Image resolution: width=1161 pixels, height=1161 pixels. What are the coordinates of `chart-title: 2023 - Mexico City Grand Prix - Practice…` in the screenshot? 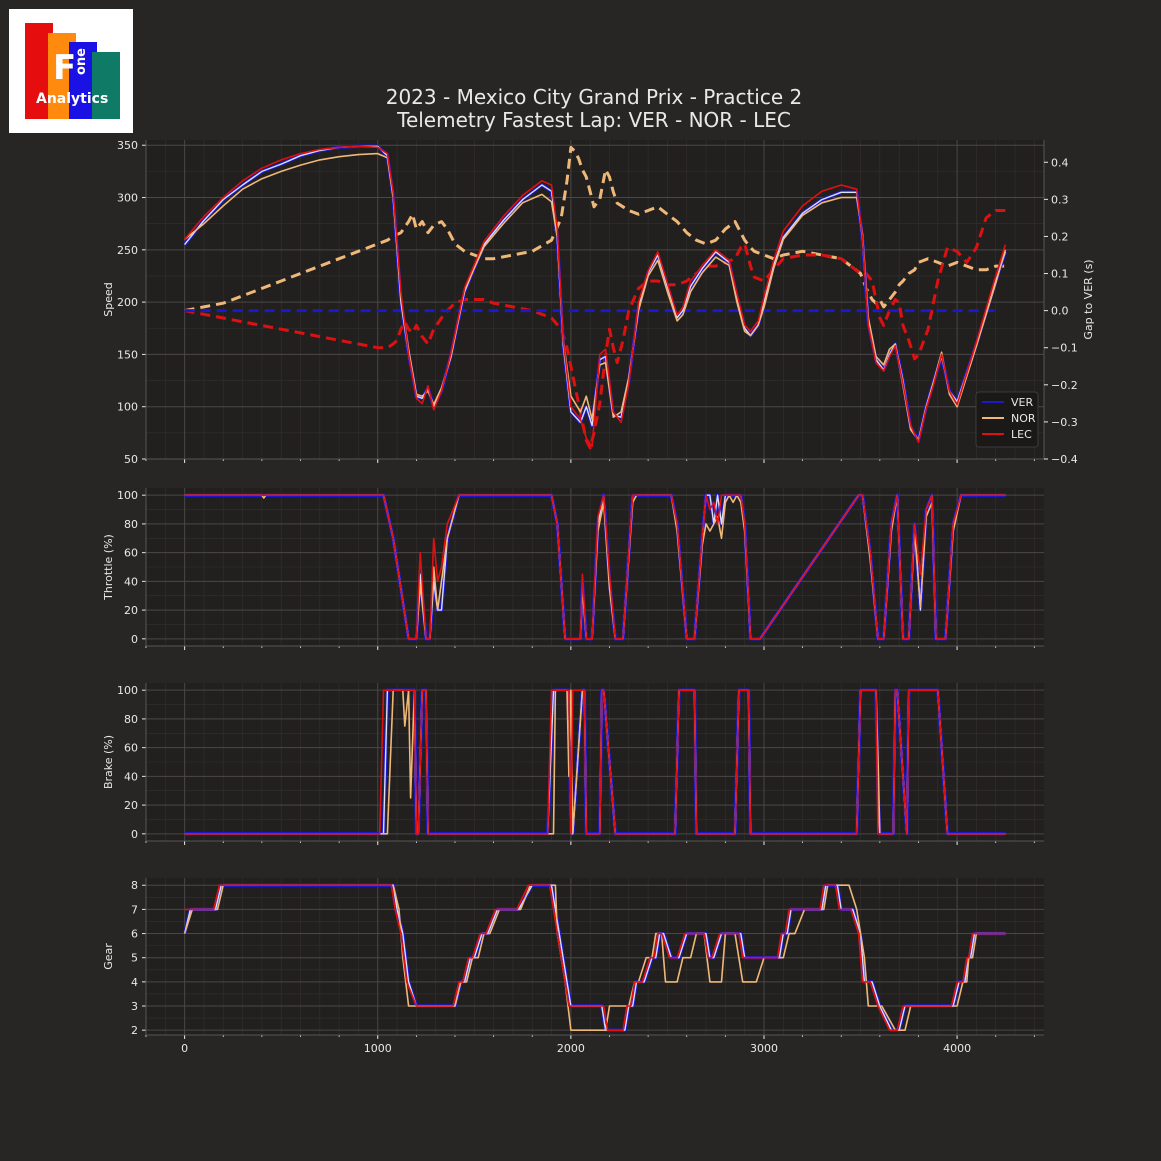 It's located at (594, 97).